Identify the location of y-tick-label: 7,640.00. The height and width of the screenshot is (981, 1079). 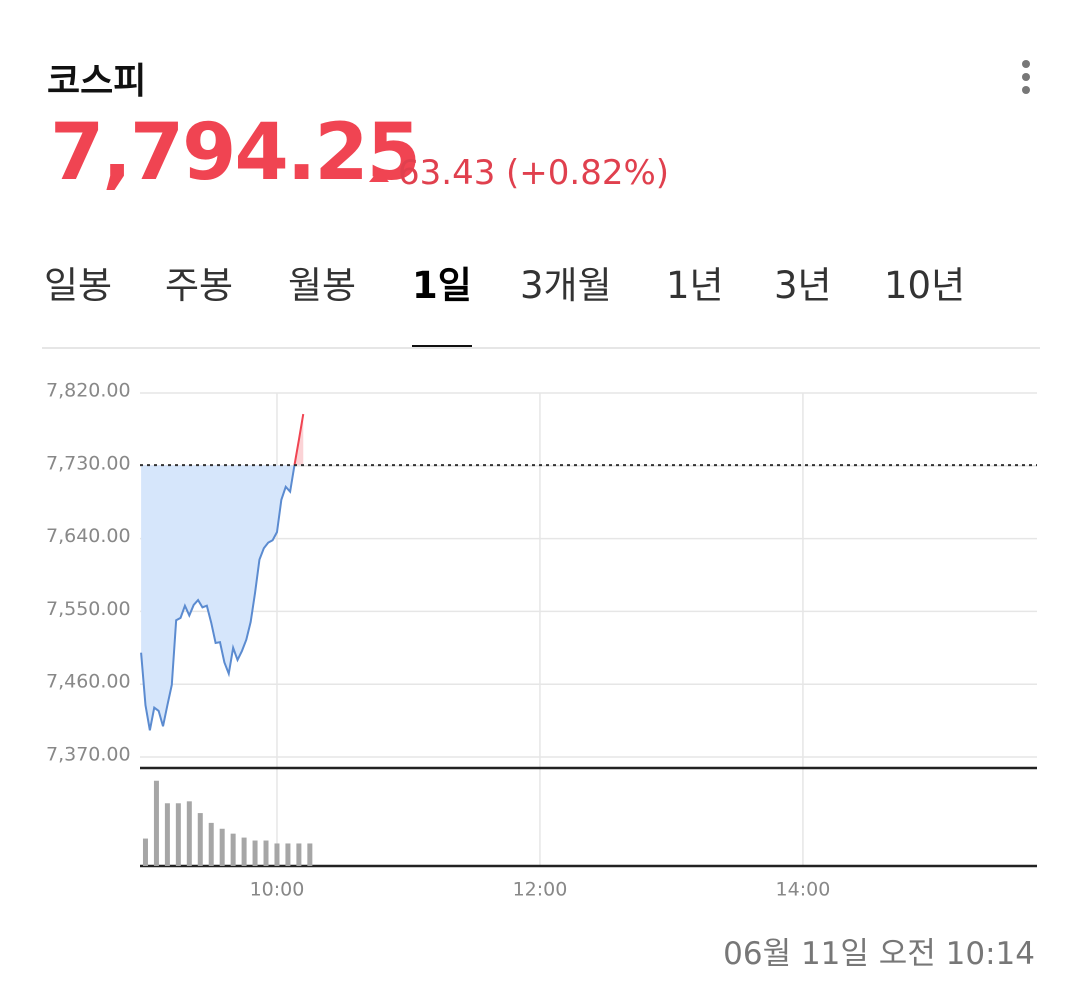
(88, 536).